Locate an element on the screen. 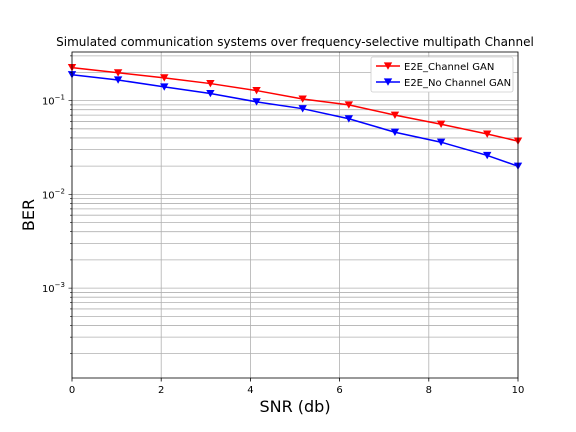 The width and height of the screenshot is (576, 432). y-axis-label: BER is located at coordinates (28, 215).